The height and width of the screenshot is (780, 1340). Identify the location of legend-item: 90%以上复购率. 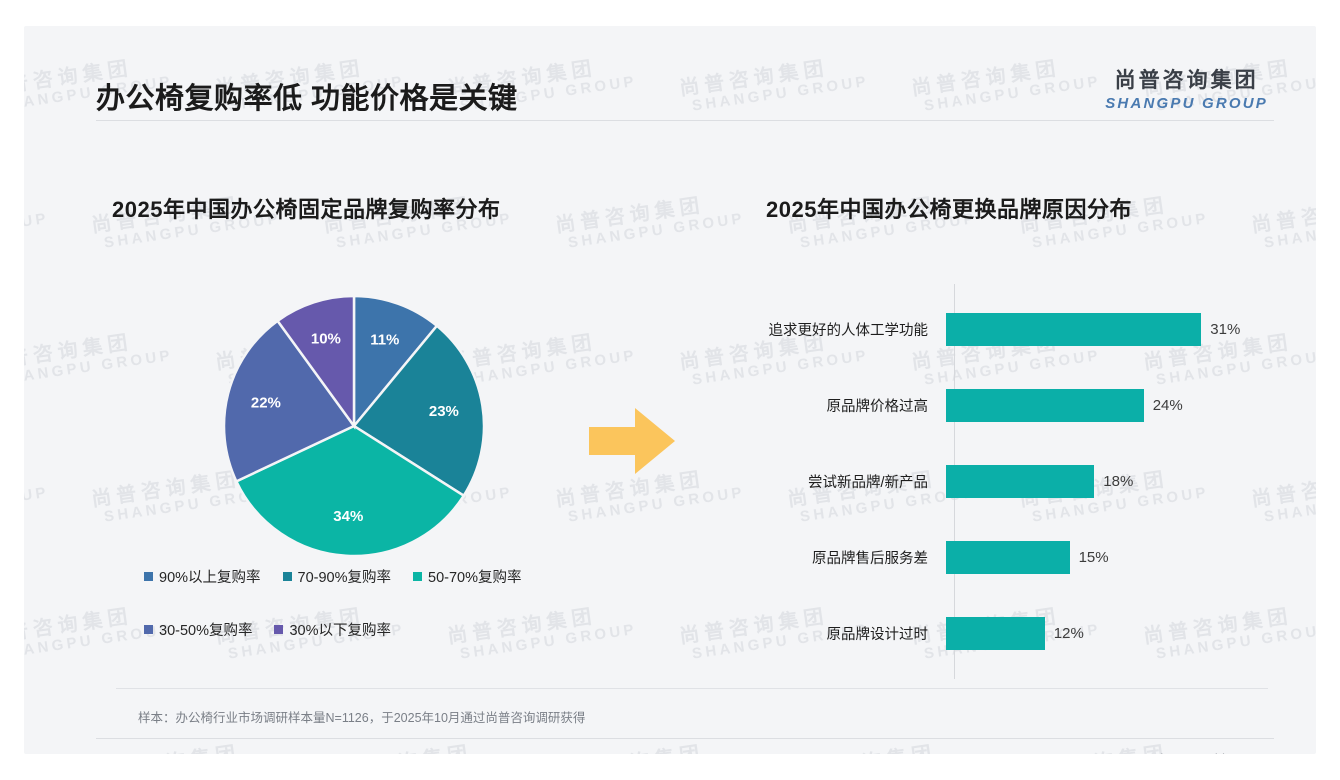
(202, 576).